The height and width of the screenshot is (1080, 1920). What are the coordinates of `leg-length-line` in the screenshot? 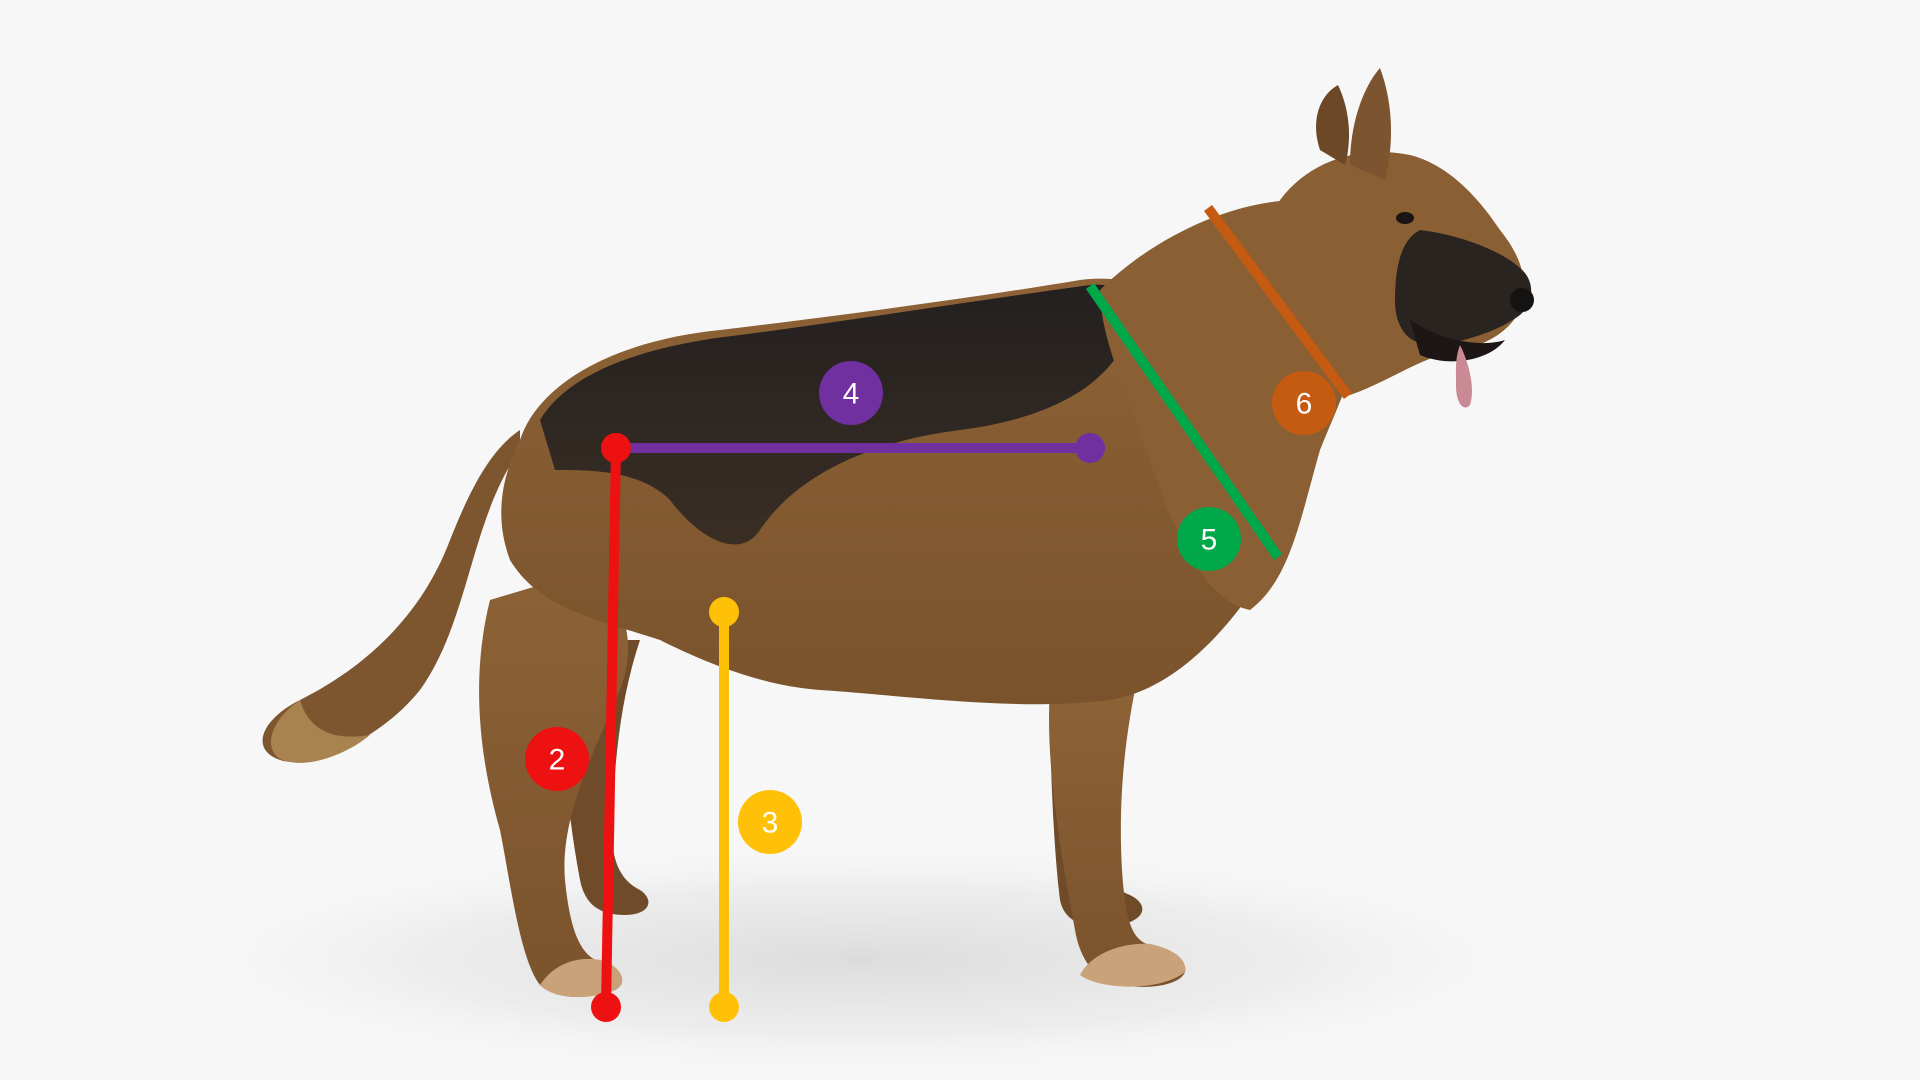 It's located at (611, 727).